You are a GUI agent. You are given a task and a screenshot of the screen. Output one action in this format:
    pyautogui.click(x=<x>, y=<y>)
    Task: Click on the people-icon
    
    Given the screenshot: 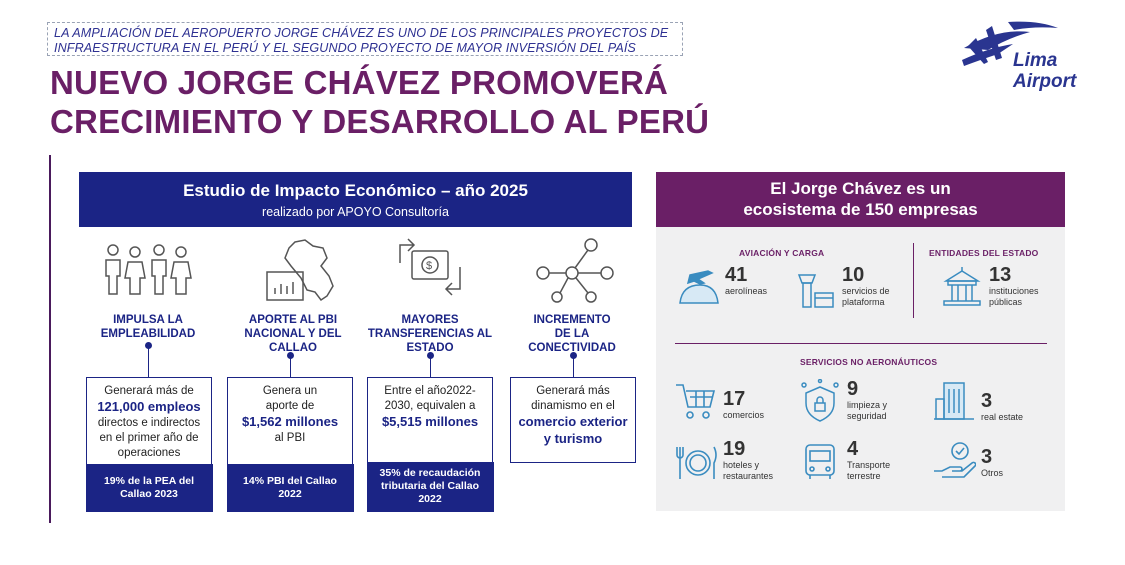 What is the action you would take?
    pyautogui.click(x=148, y=270)
    